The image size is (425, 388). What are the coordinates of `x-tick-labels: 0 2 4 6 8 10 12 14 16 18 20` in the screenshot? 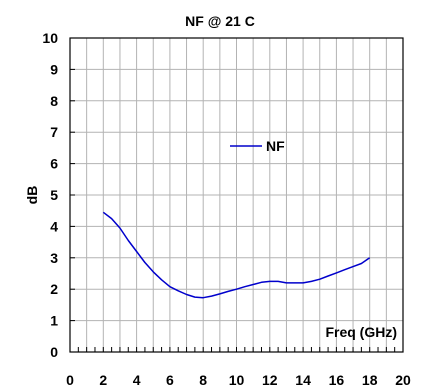 It's located at (238, 380).